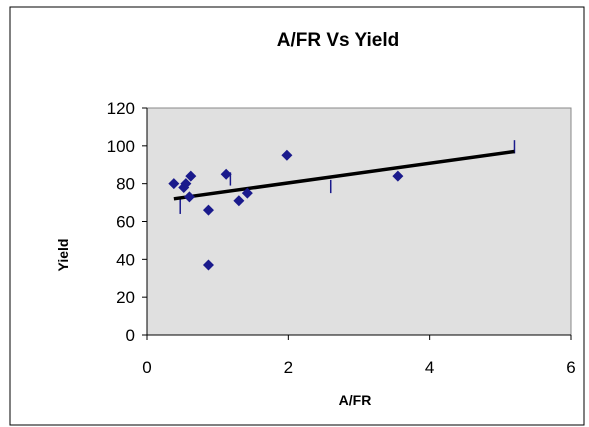 This screenshot has width=589, height=427. I want to click on y-tick-label: 80, so click(125, 184).